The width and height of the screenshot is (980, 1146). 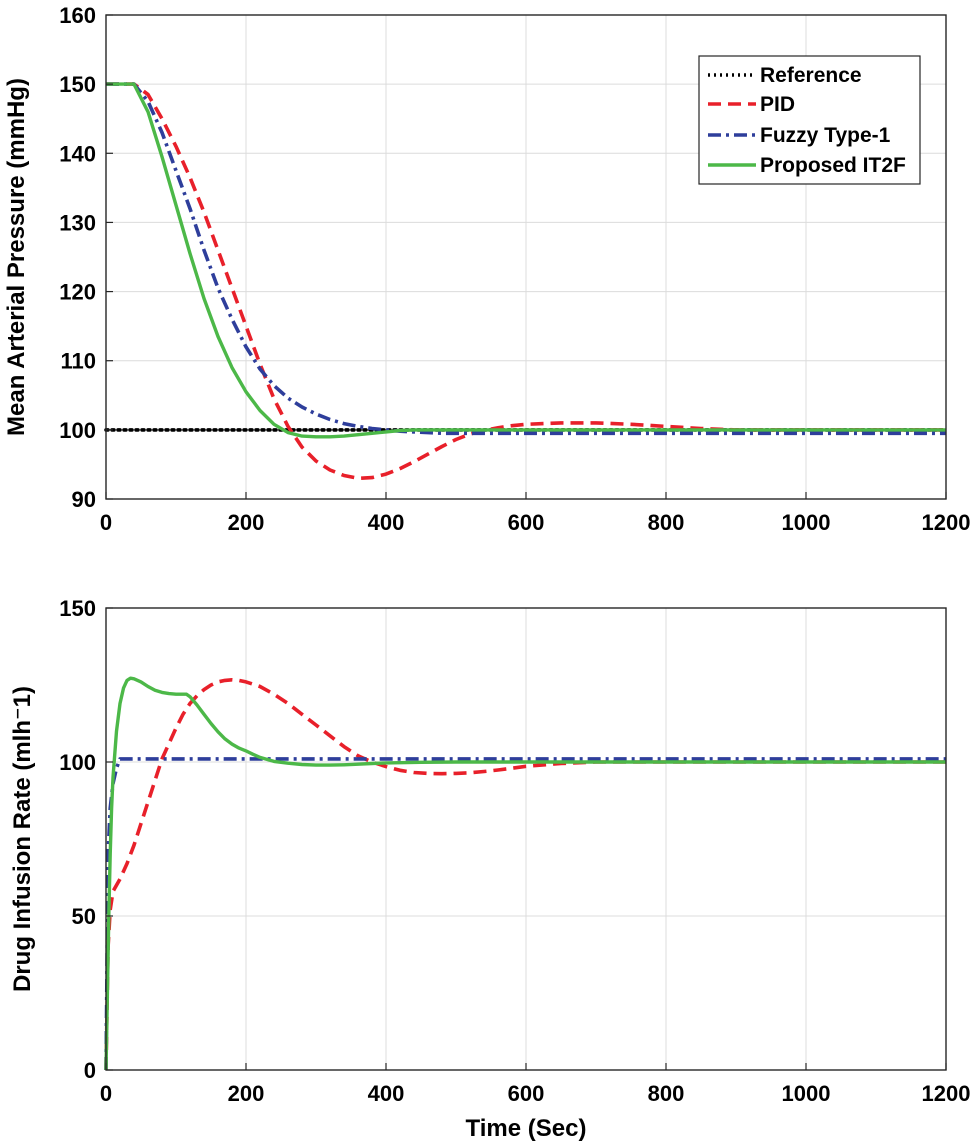 What do you see at coordinates (106, 1093) in the screenshot?
I see `infusion-xtick-label-0: 0` at bounding box center [106, 1093].